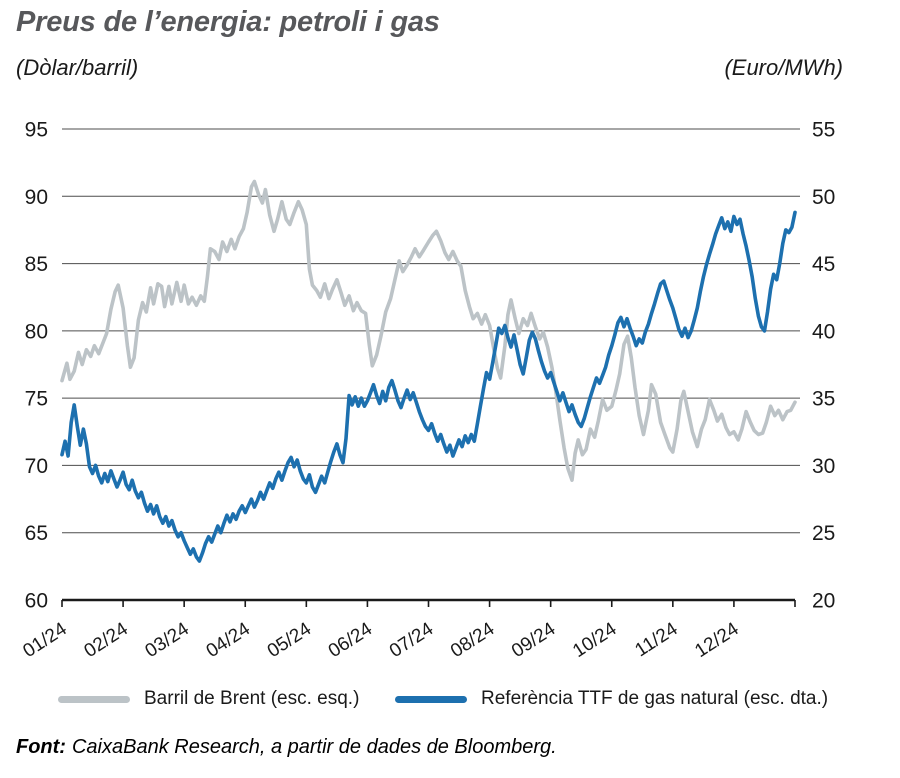 This screenshot has width=900, height=778. What do you see at coordinates (229, 640) in the screenshot?
I see `x-axis-label: 04/24` at bounding box center [229, 640].